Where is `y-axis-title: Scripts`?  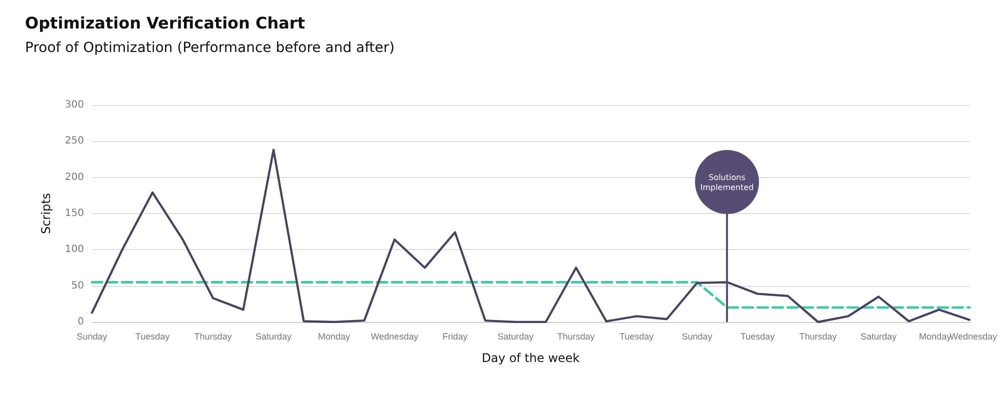 y-axis-title: Scripts is located at coordinates (46, 213).